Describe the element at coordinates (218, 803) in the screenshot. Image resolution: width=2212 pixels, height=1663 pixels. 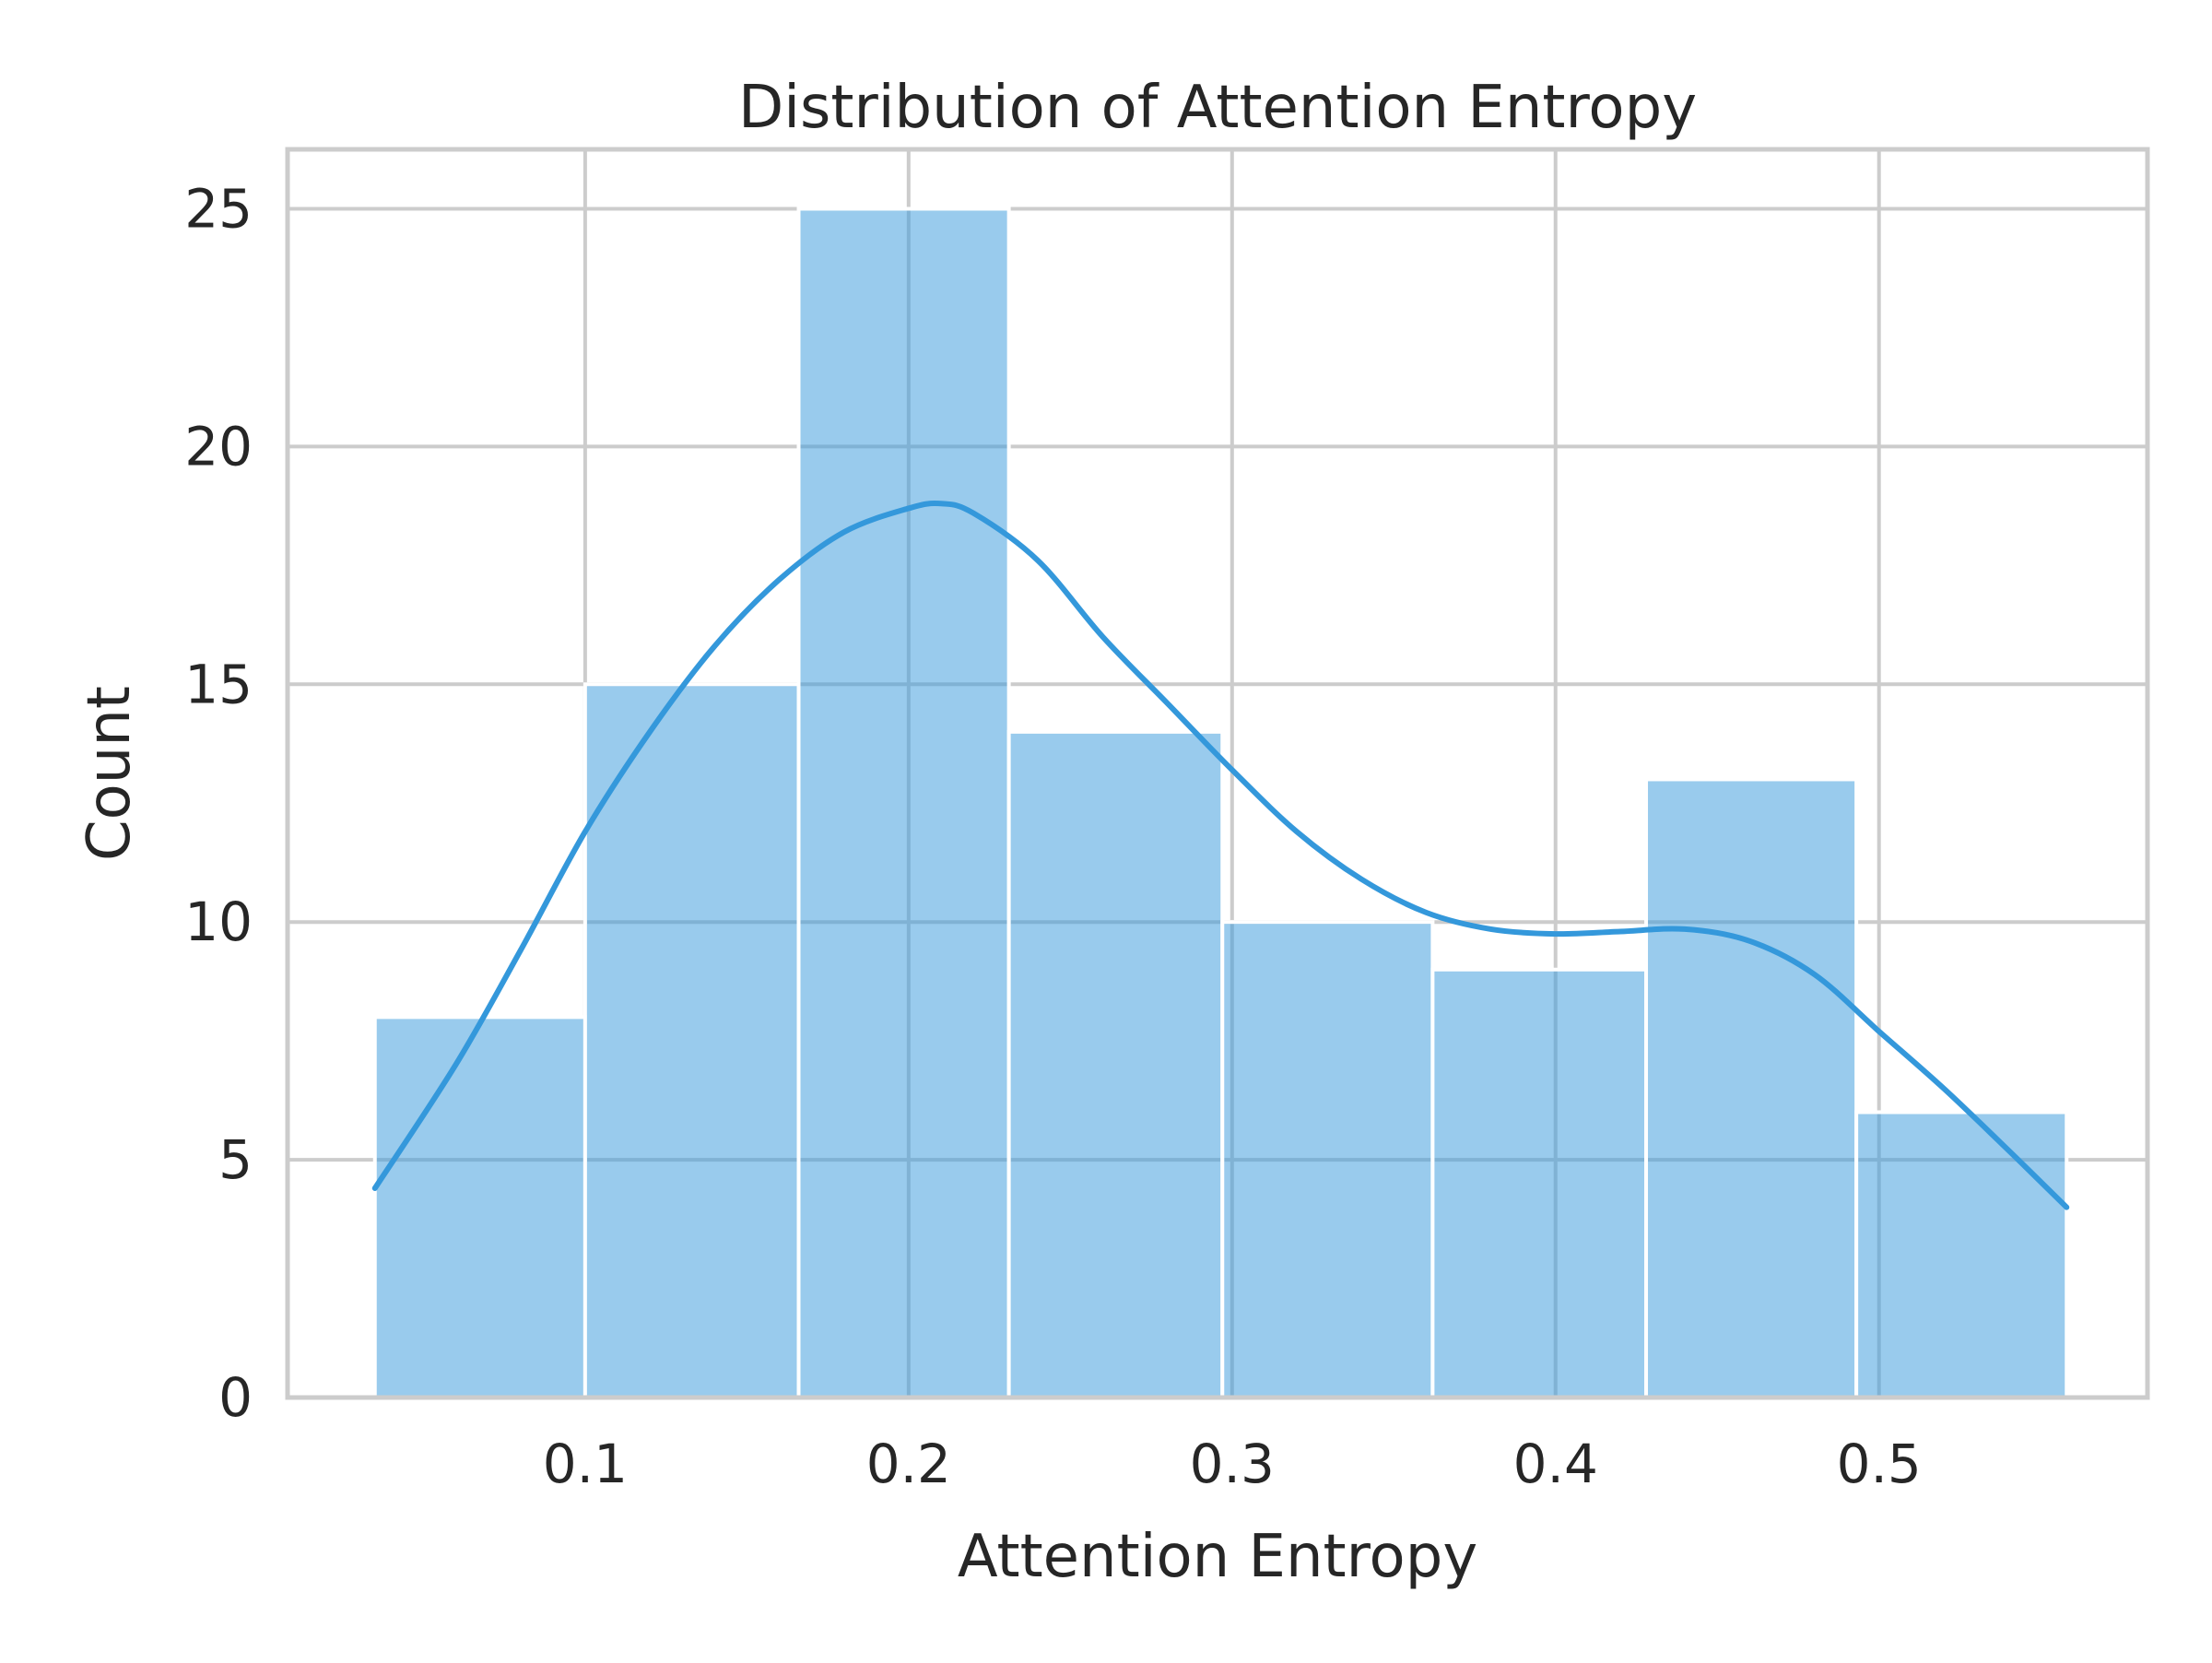
I see `y-tick-labels: 0 5 10 15 20 25` at that location.